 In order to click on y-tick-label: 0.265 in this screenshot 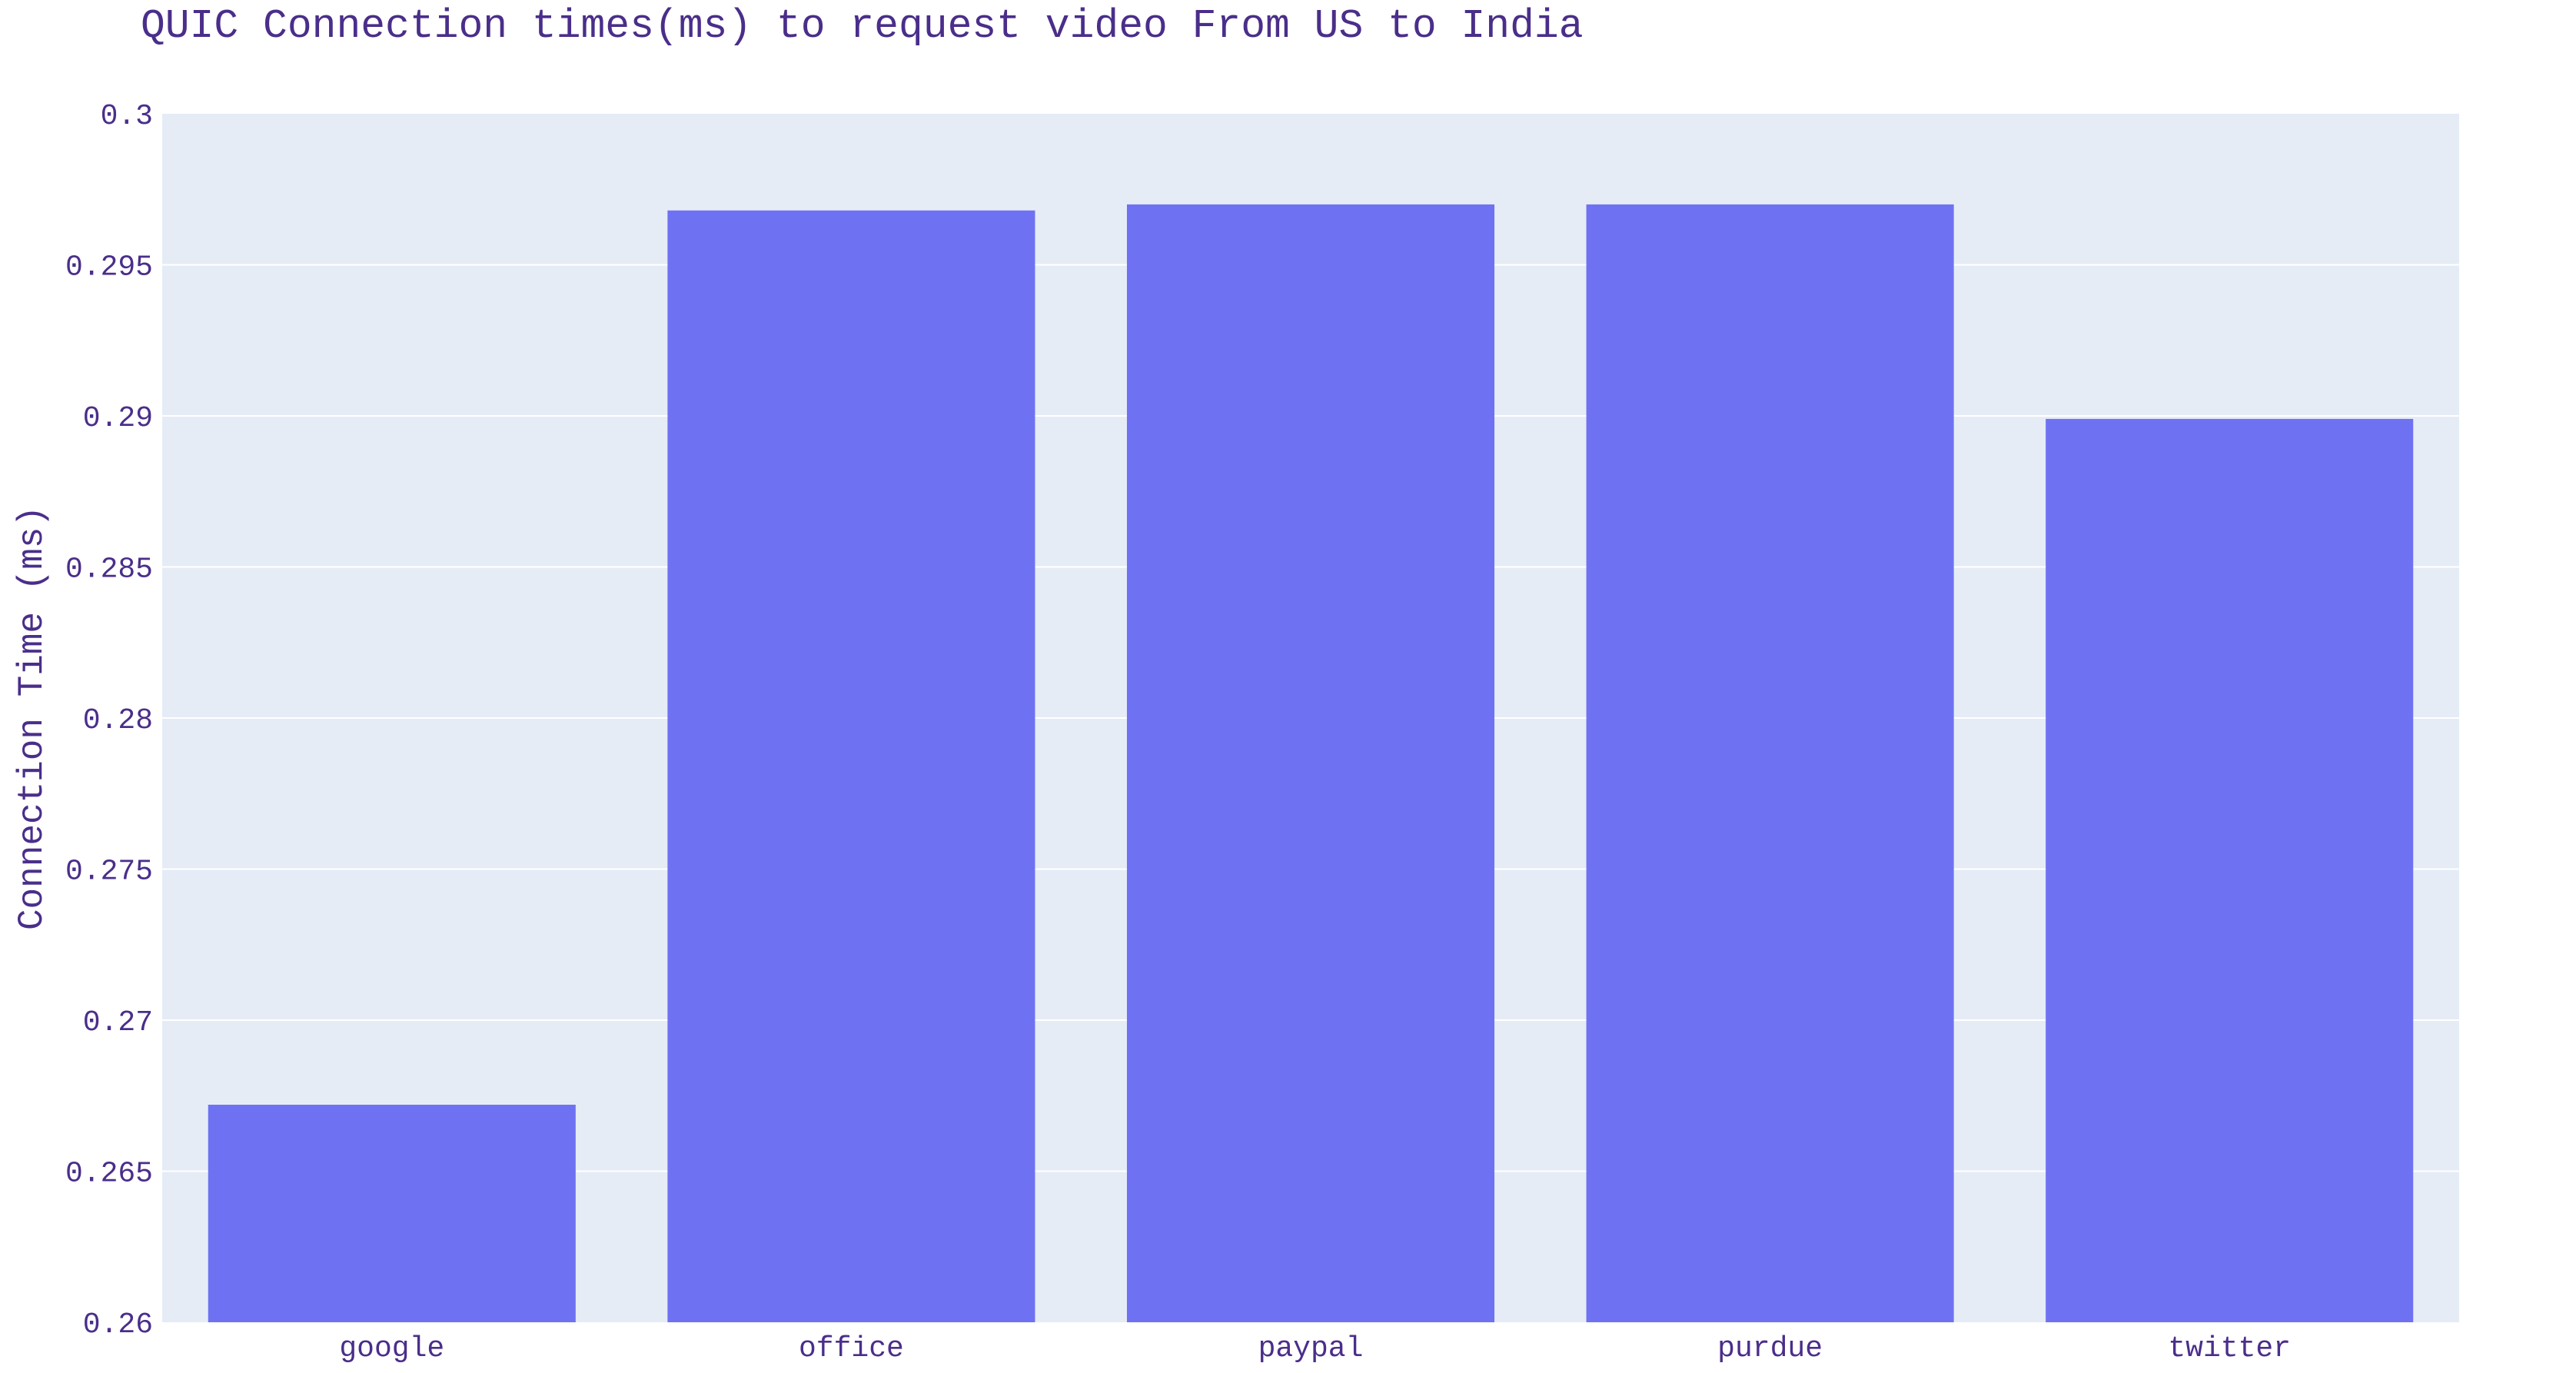, I will do `click(109, 1174)`.